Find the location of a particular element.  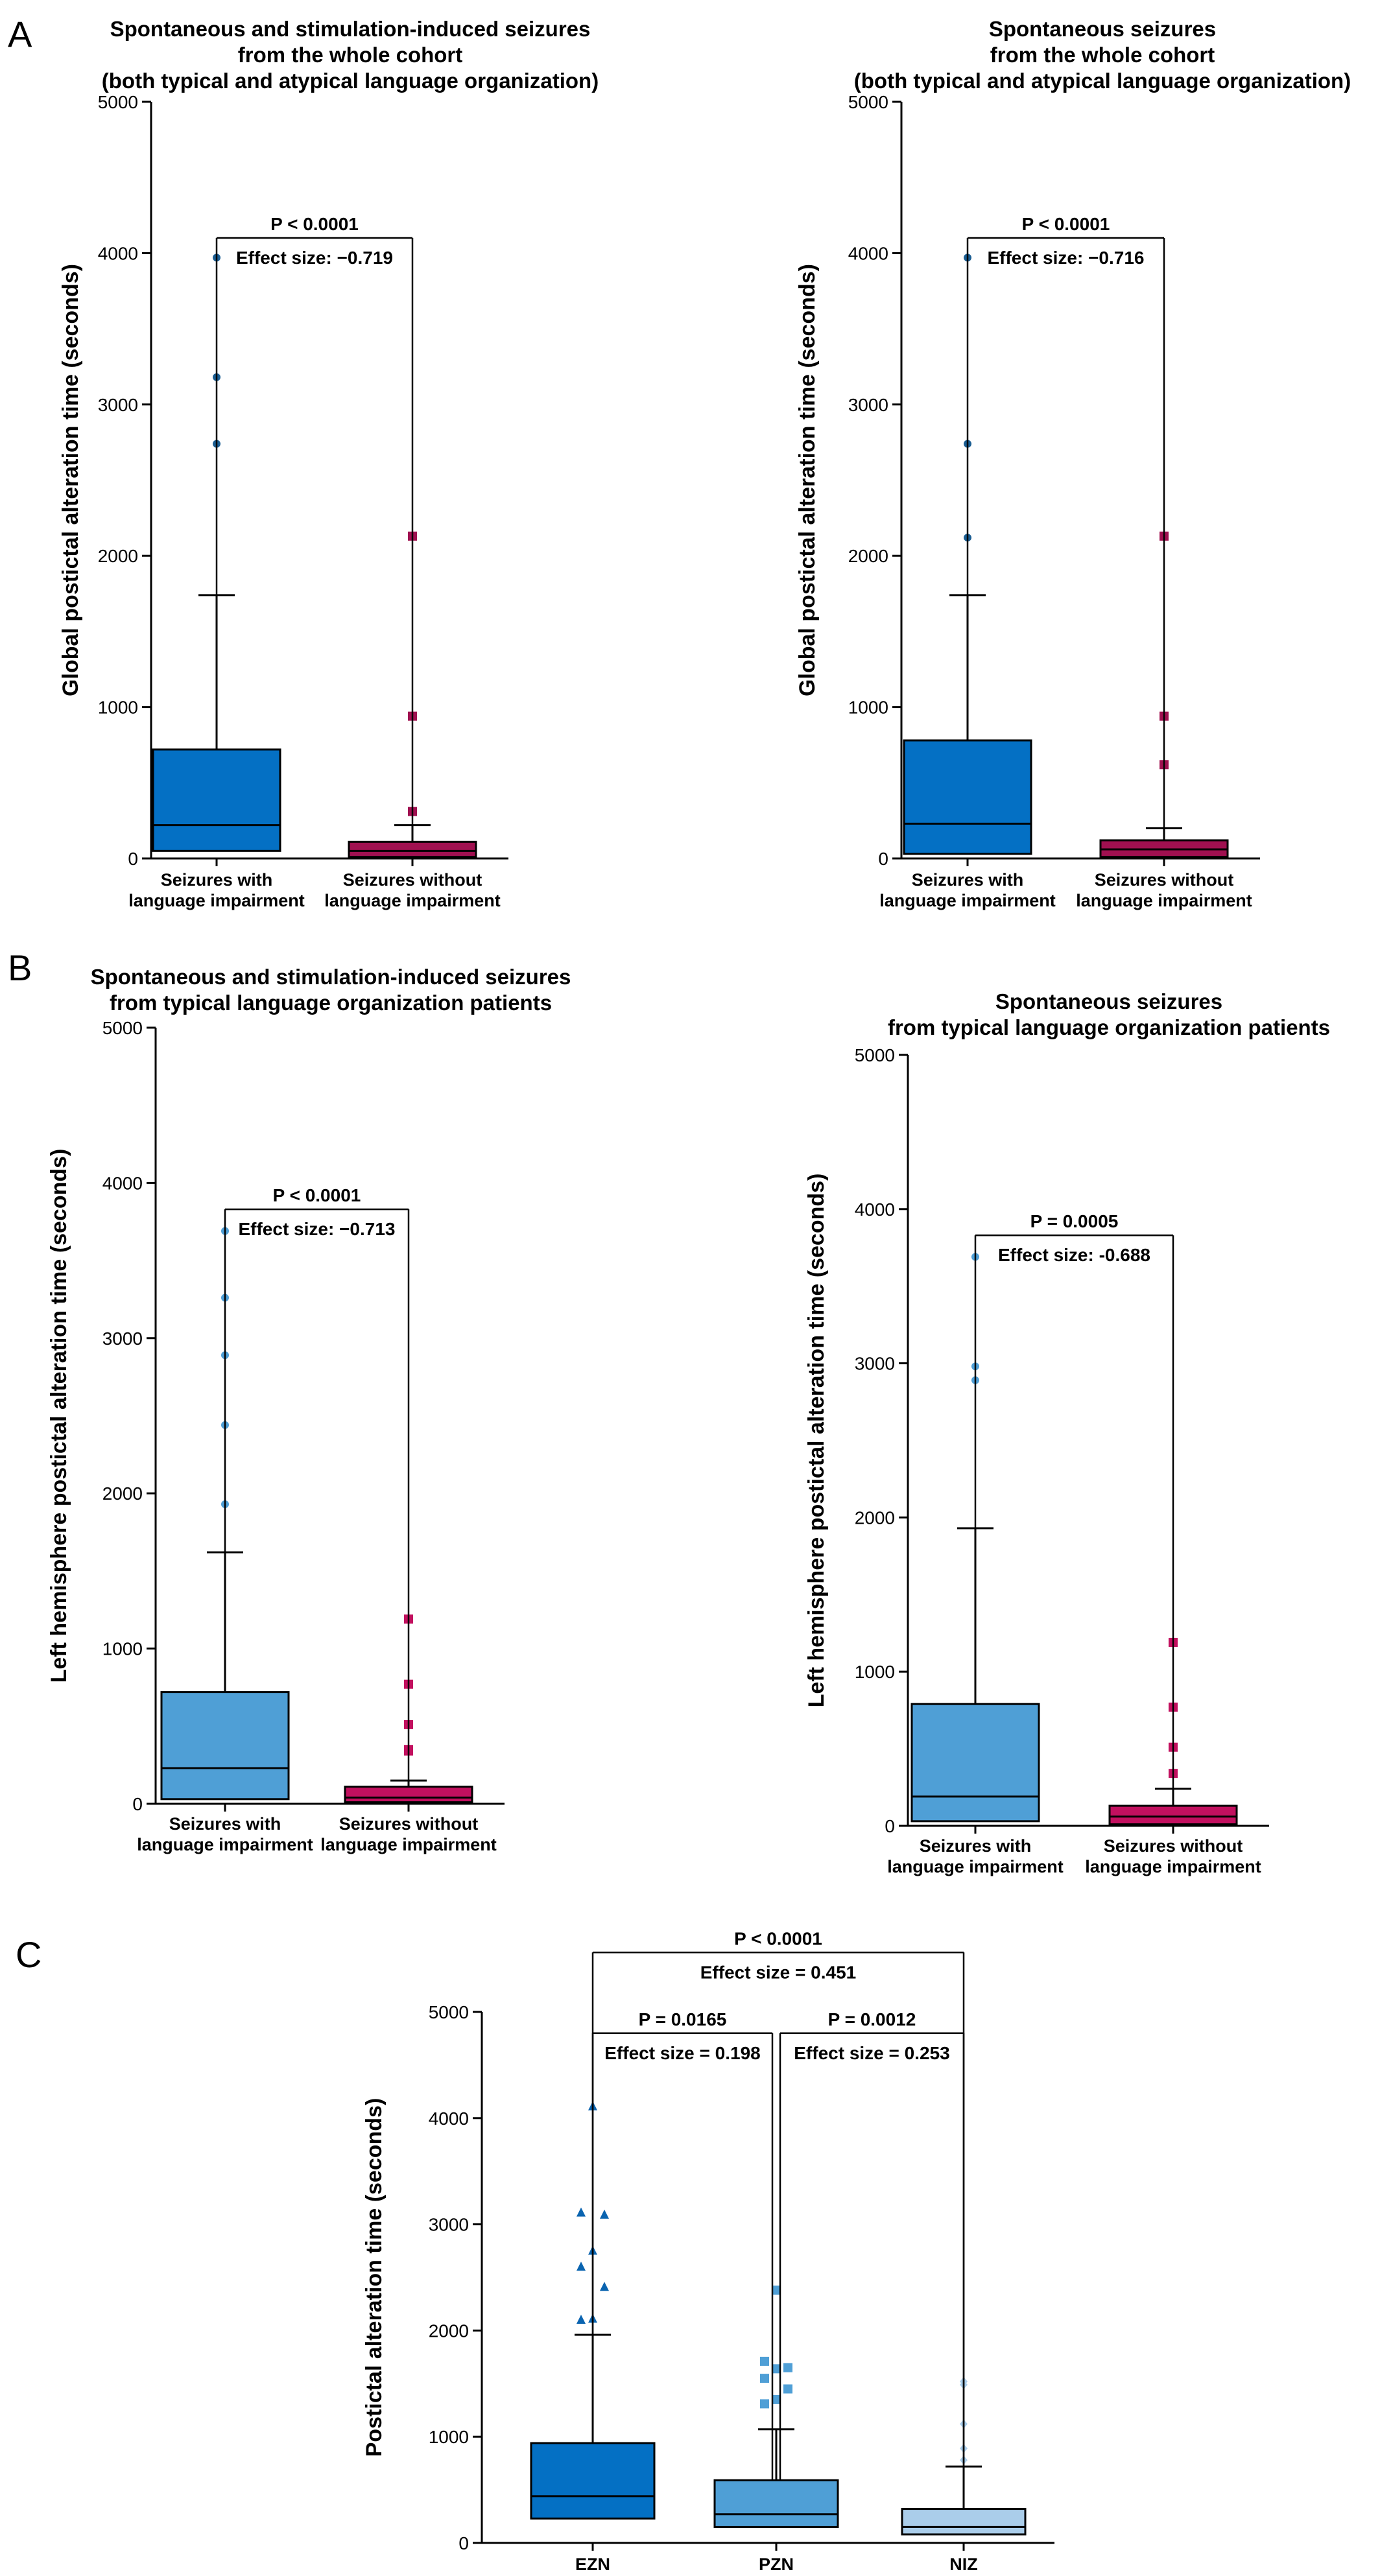

significance-bracket: P = 0.0165 Effect size = 0.198 is located at coordinates (683, 2245).